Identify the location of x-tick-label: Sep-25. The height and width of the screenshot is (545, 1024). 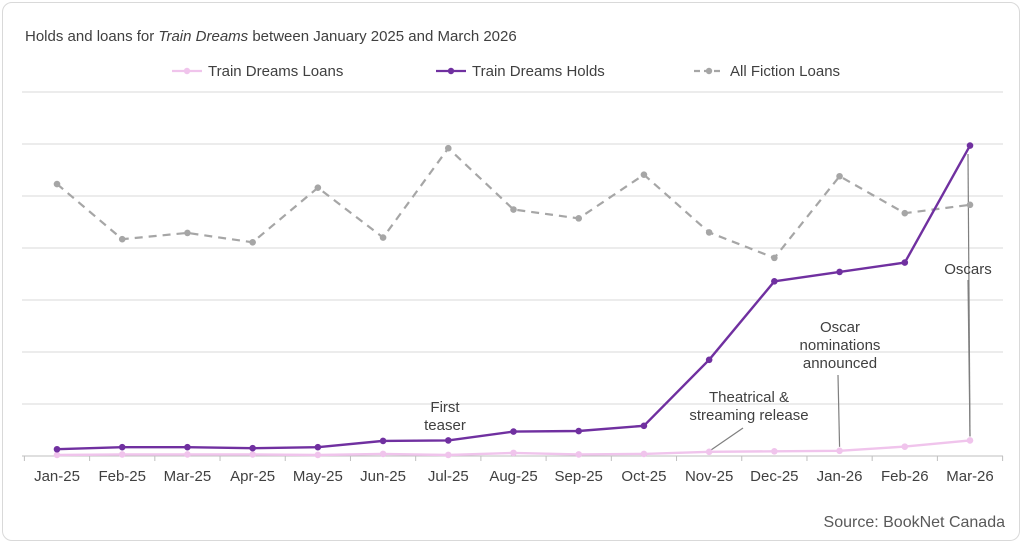
(579, 476).